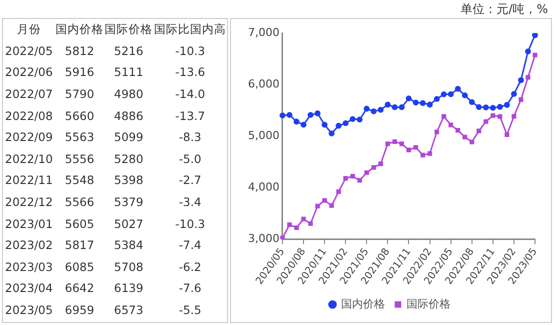 The image size is (554, 325). What do you see at coordinates (29, 73) in the screenshot?
I see `category-label: 2022/06` at bounding box center [29, 73].